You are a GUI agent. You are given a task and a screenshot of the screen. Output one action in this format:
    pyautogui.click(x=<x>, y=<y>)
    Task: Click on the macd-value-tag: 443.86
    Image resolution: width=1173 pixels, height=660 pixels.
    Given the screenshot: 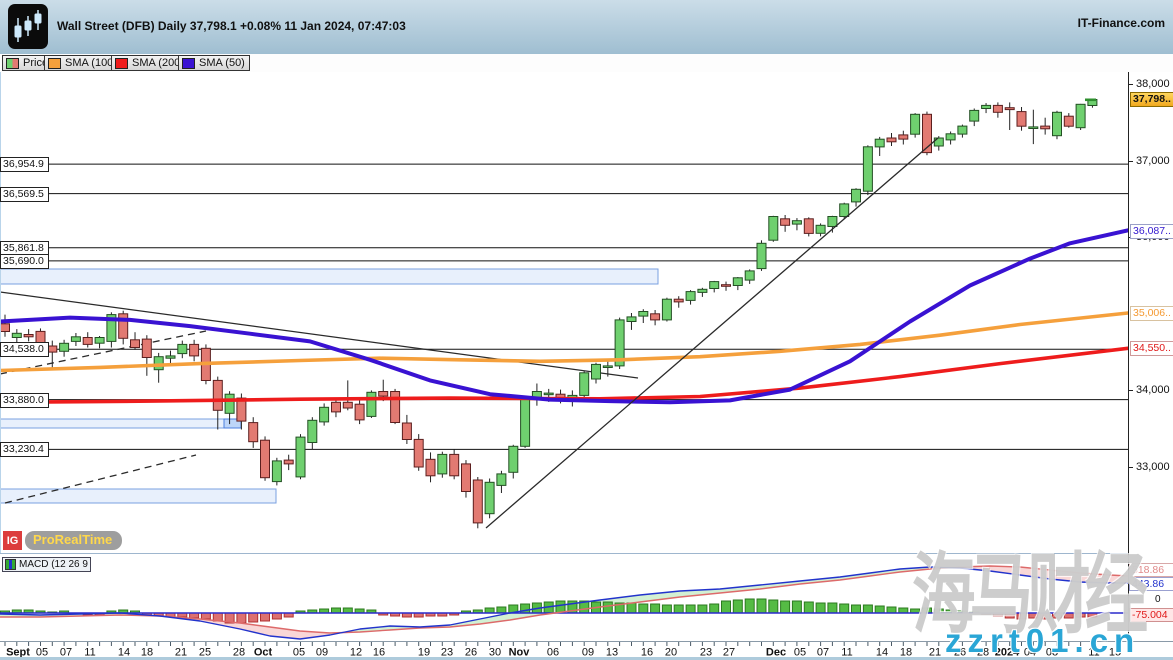 What is the action you would take?
    pyautogui.click(x=1151, y=584)
    